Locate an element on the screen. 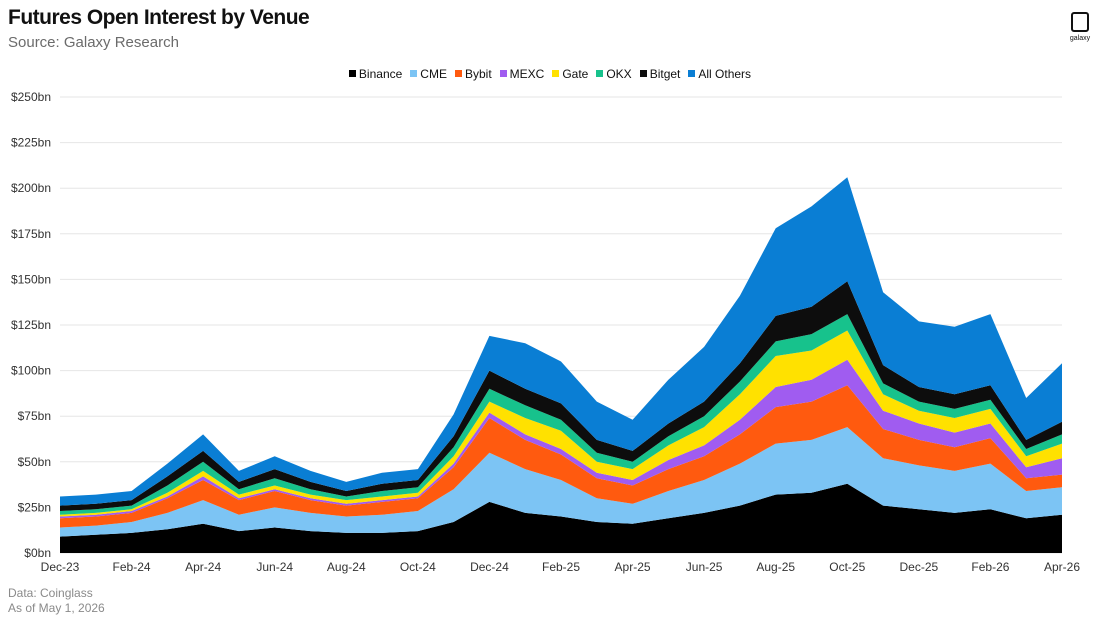 The image size is (1100, 618). x-tick-label: Oct-24 is located at coordinates (418, 567).